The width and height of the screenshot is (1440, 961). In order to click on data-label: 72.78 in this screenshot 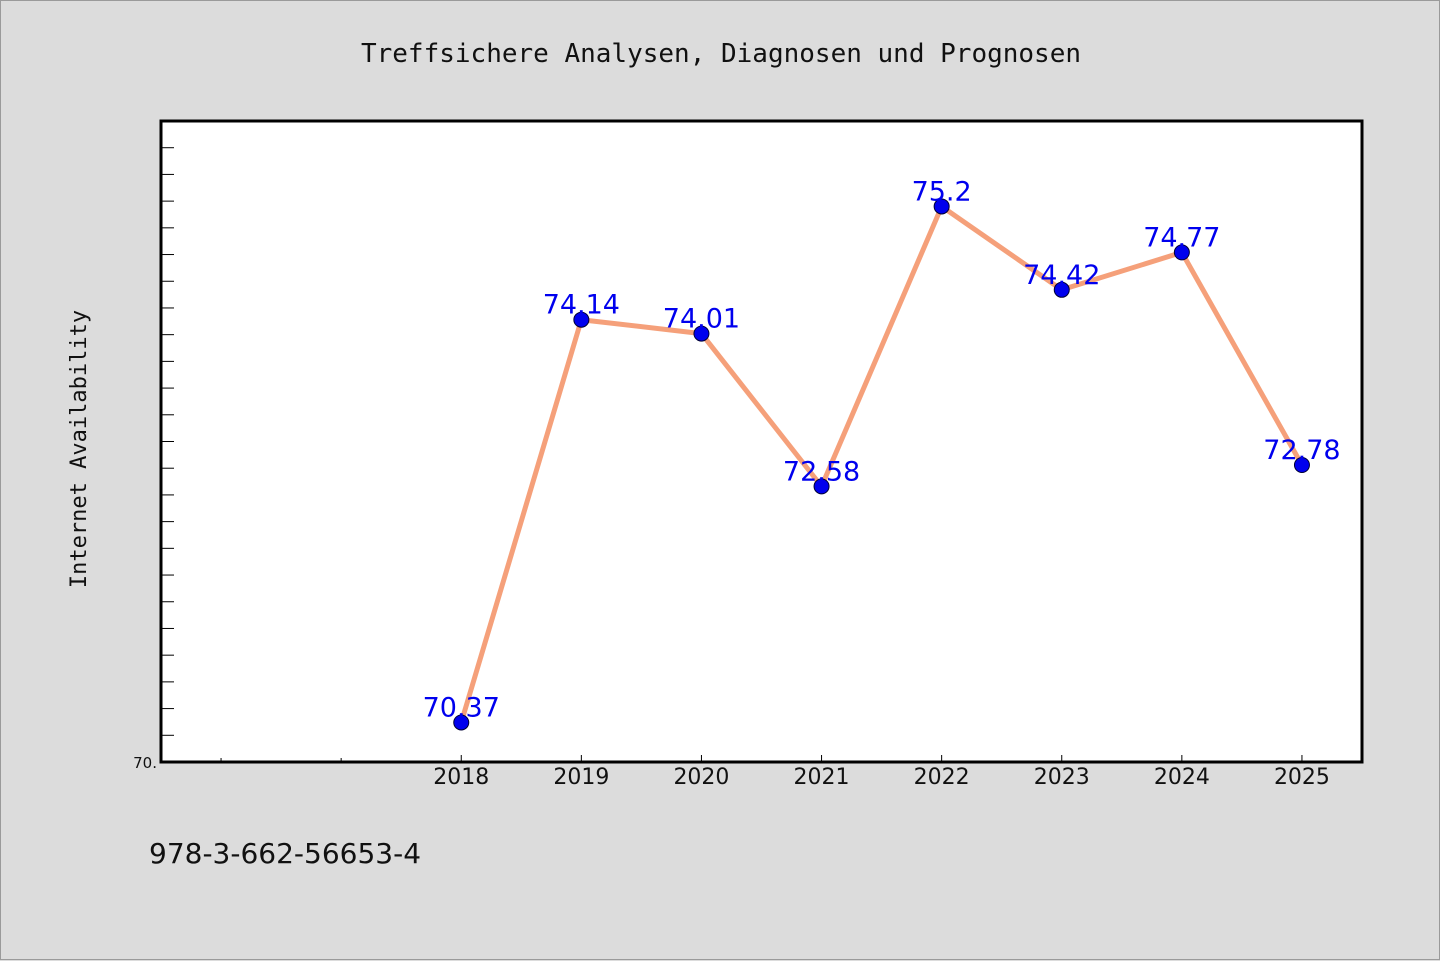, I will do `click(1301, 450)`.